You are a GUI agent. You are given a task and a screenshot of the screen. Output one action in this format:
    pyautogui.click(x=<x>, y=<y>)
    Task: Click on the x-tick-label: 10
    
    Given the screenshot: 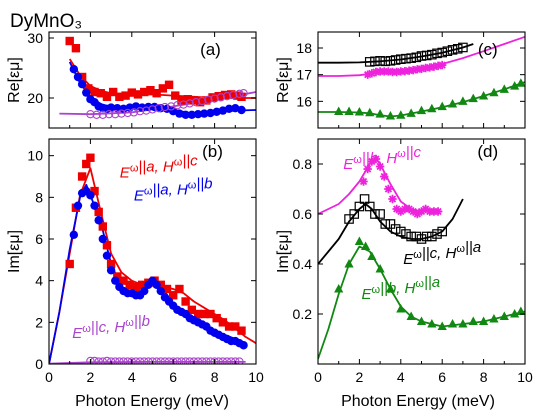 What is the action you would take?
    pyautogui.click(x=256, y=377)
    